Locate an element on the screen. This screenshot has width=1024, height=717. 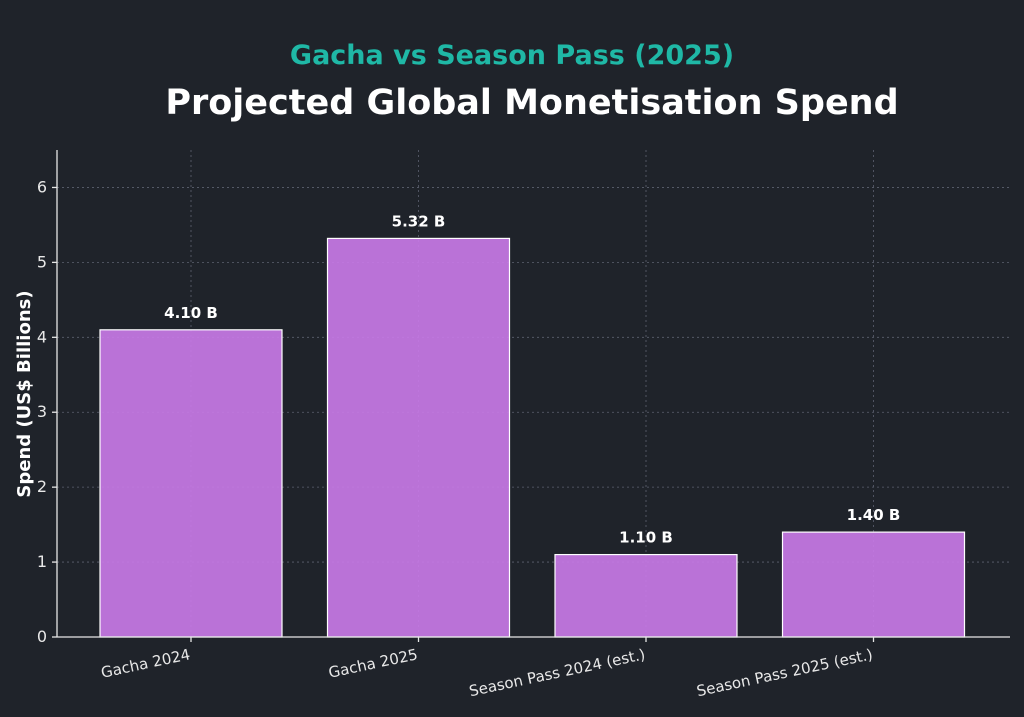
y-tick-label: 0 is located at coordinates (42, 636).